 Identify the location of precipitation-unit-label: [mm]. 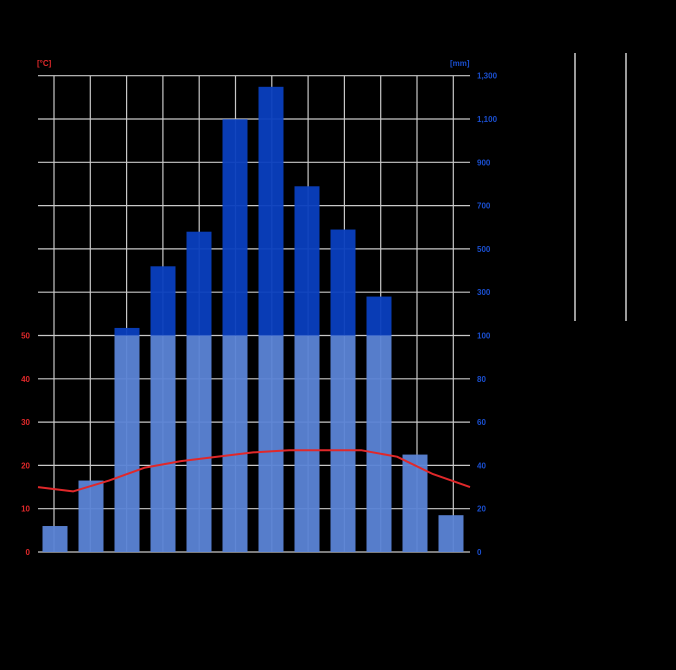
(460, 63).